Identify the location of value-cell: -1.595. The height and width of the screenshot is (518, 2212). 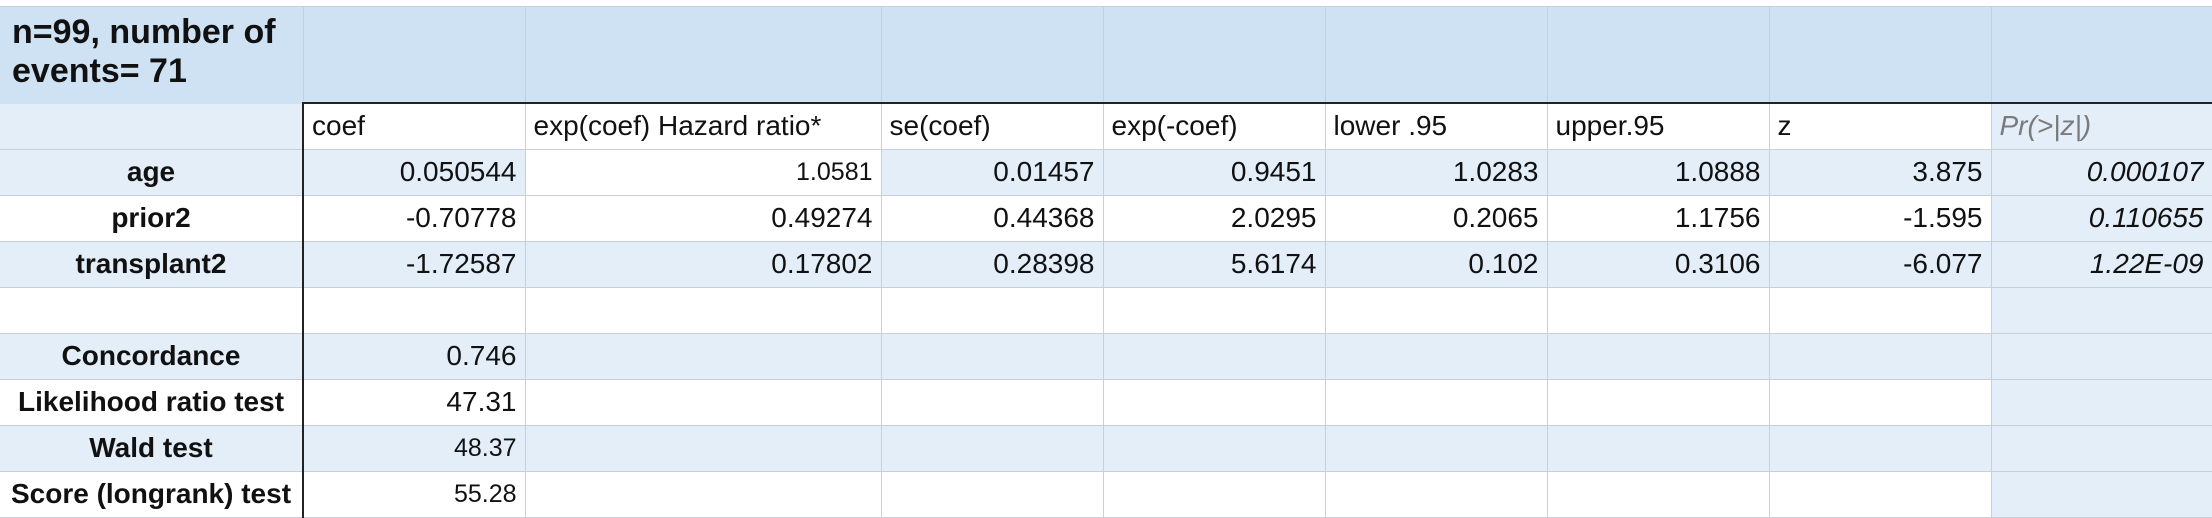
(1880, 218).